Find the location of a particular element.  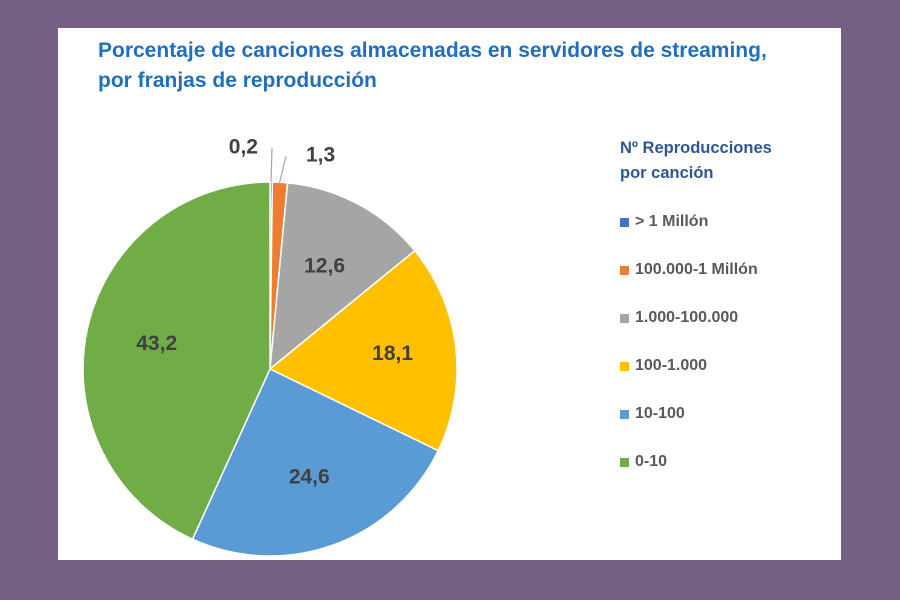

legend-item-3: 100-1.000 is located at coordinates (725, 366).